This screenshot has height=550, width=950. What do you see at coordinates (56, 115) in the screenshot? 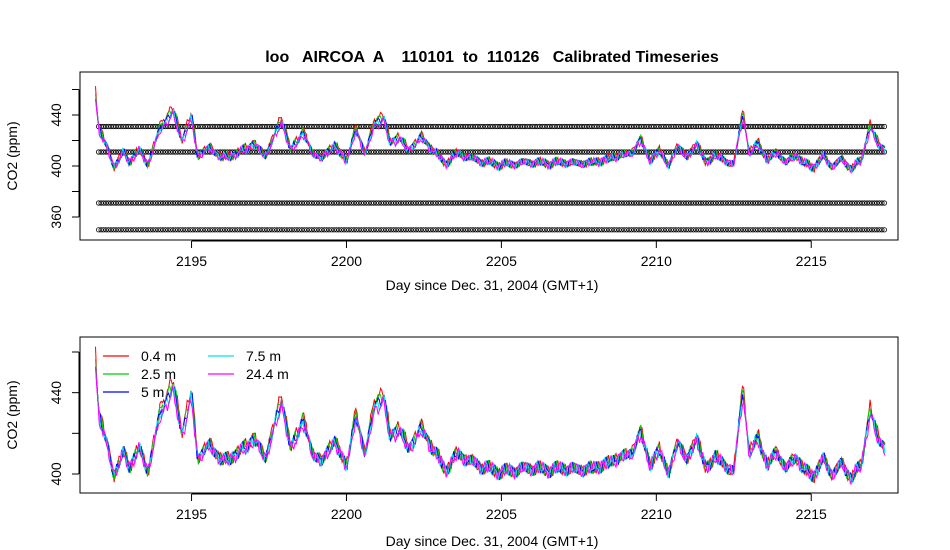
I see `y-tick-label: 440` at bounding box center [56, 115].